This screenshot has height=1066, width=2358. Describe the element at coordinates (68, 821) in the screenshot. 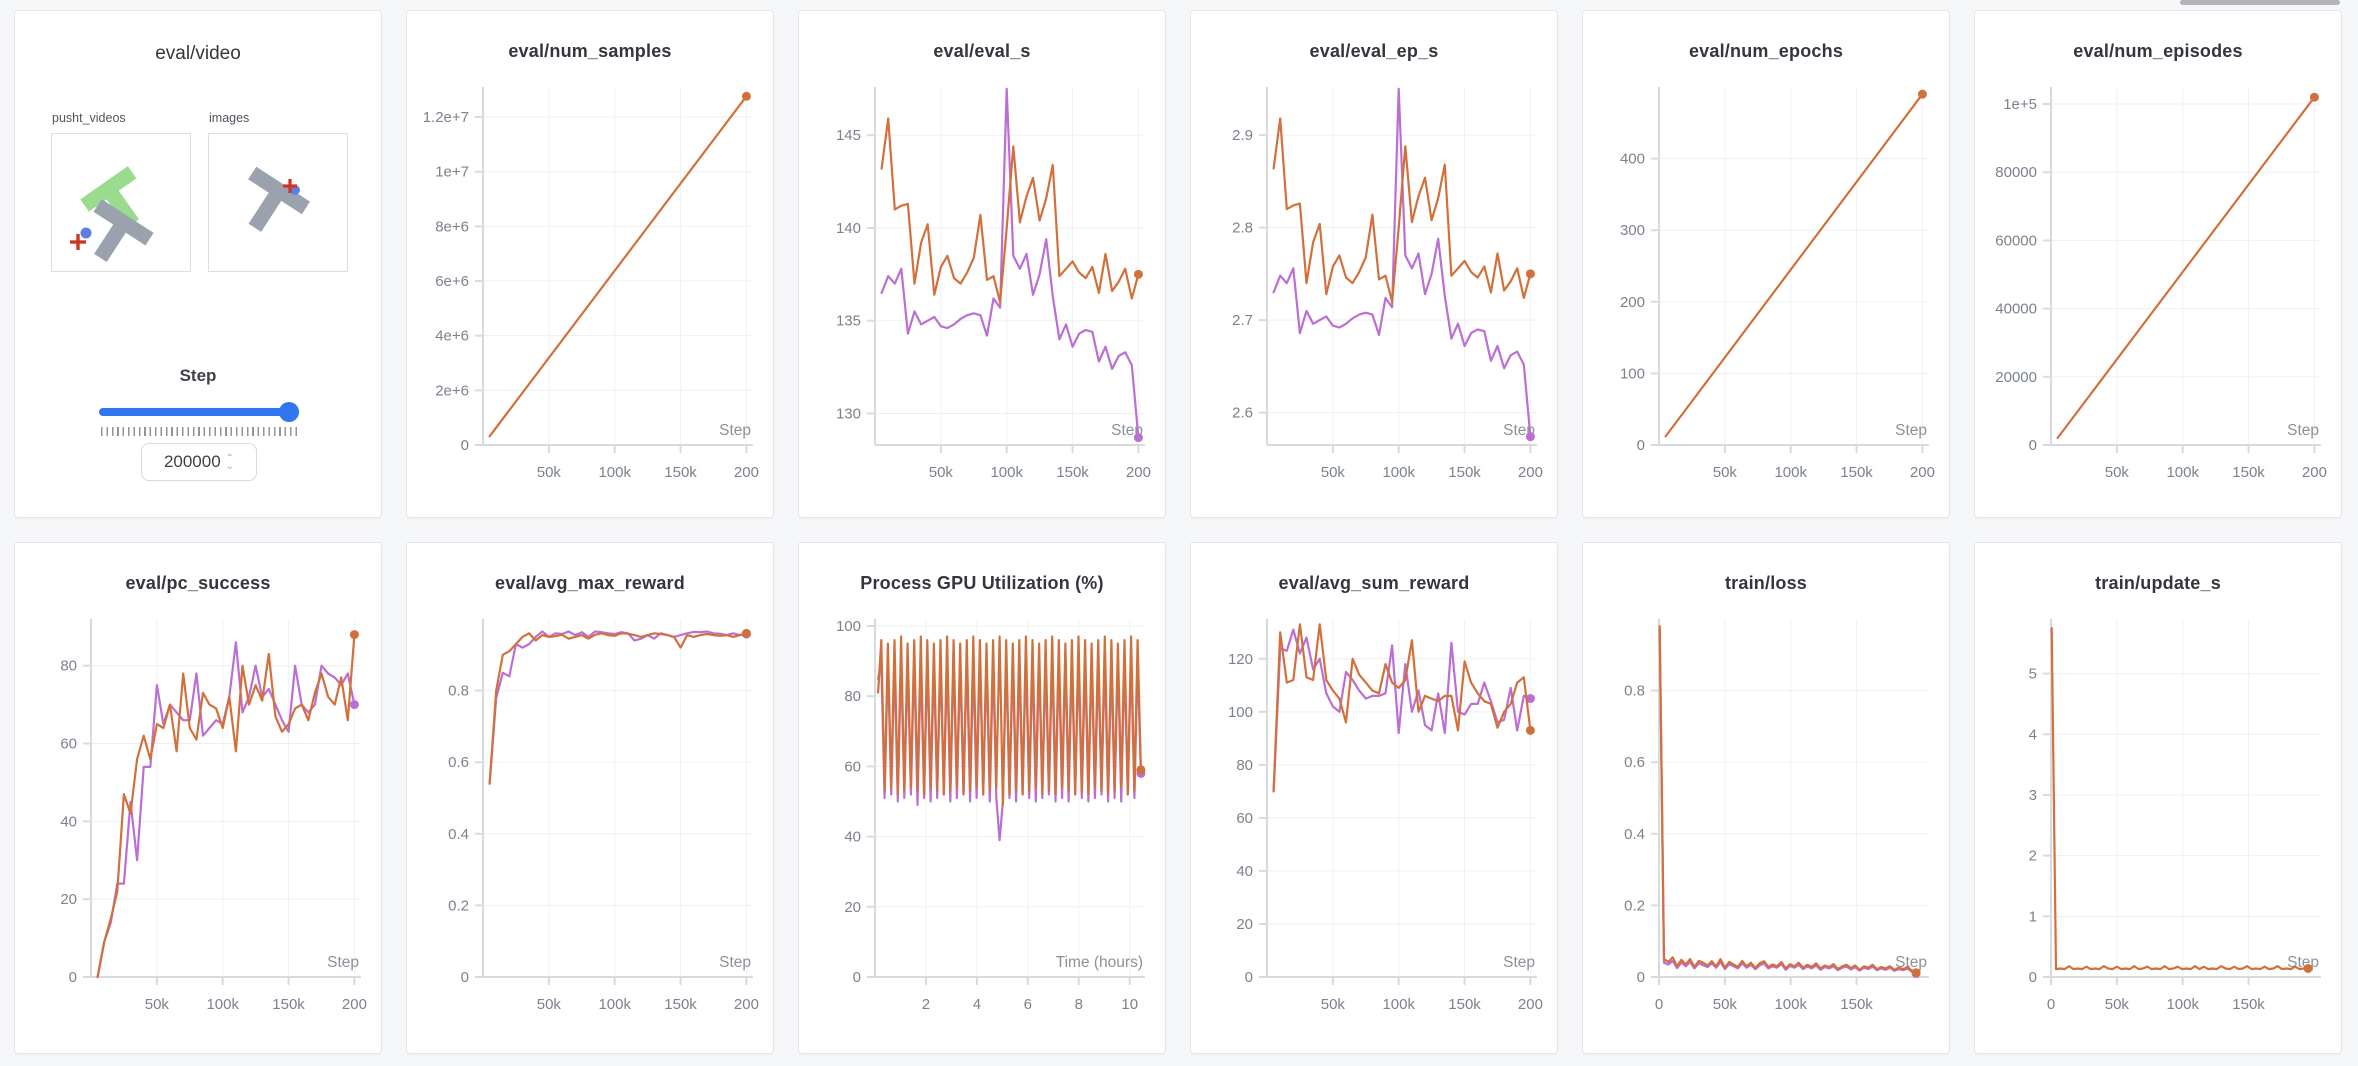

I see `svg-text: 40` at that location.